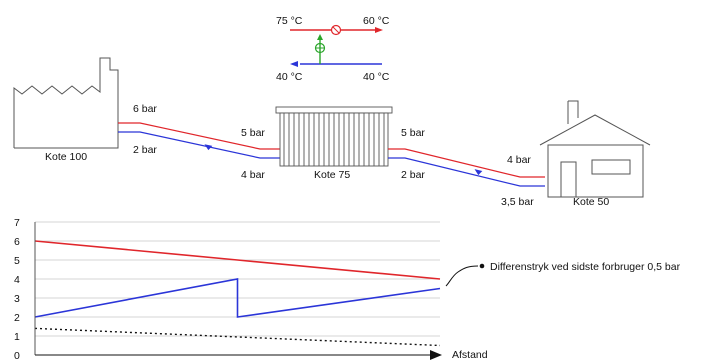  What do you see at coordinates (253, 133) in the screenshot?
I see `label-consumer-in-supply: 5 bar` at bounding box center [253, 133].